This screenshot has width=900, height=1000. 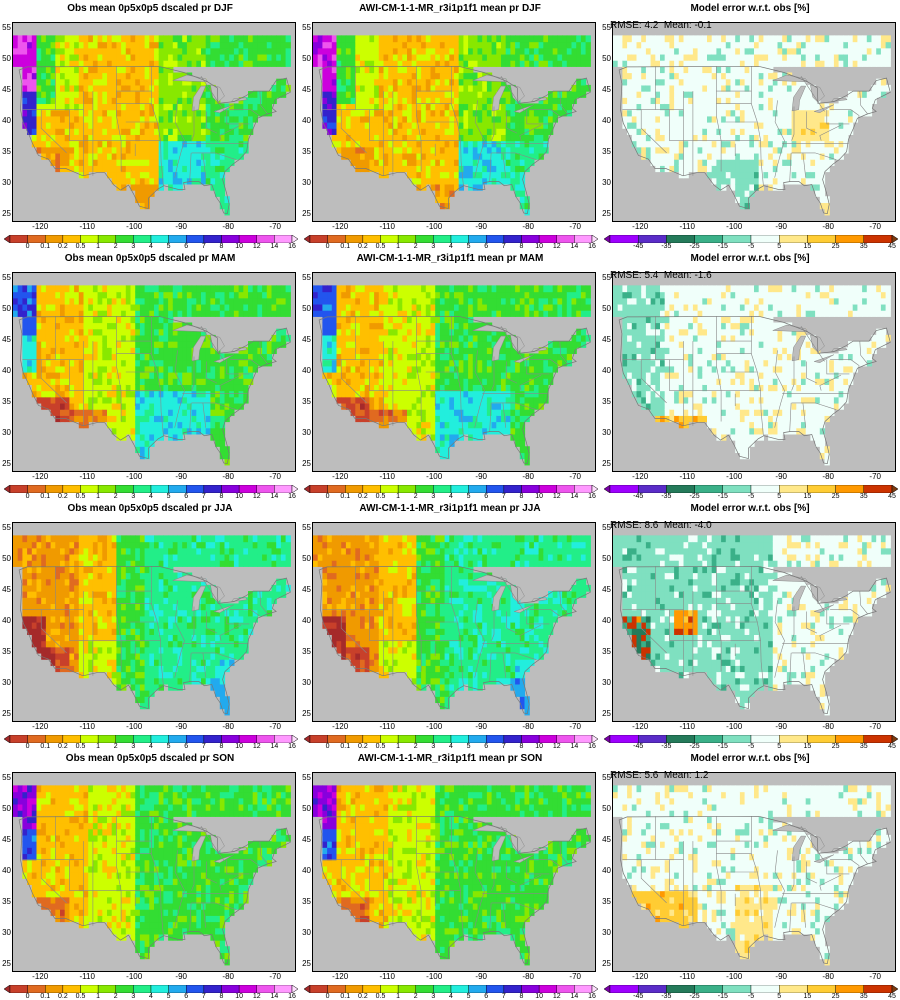 What do you see at coordinates (752, 125) in the screenshot?
I see `error-map` at bounding box center [752, 125].